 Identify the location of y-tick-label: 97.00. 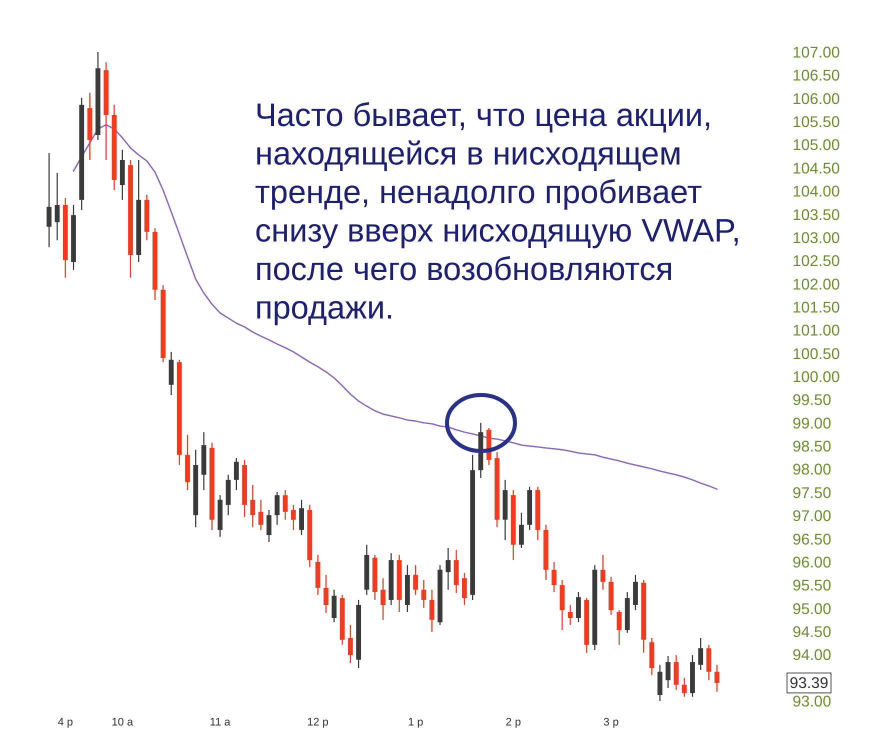
(812, 517).